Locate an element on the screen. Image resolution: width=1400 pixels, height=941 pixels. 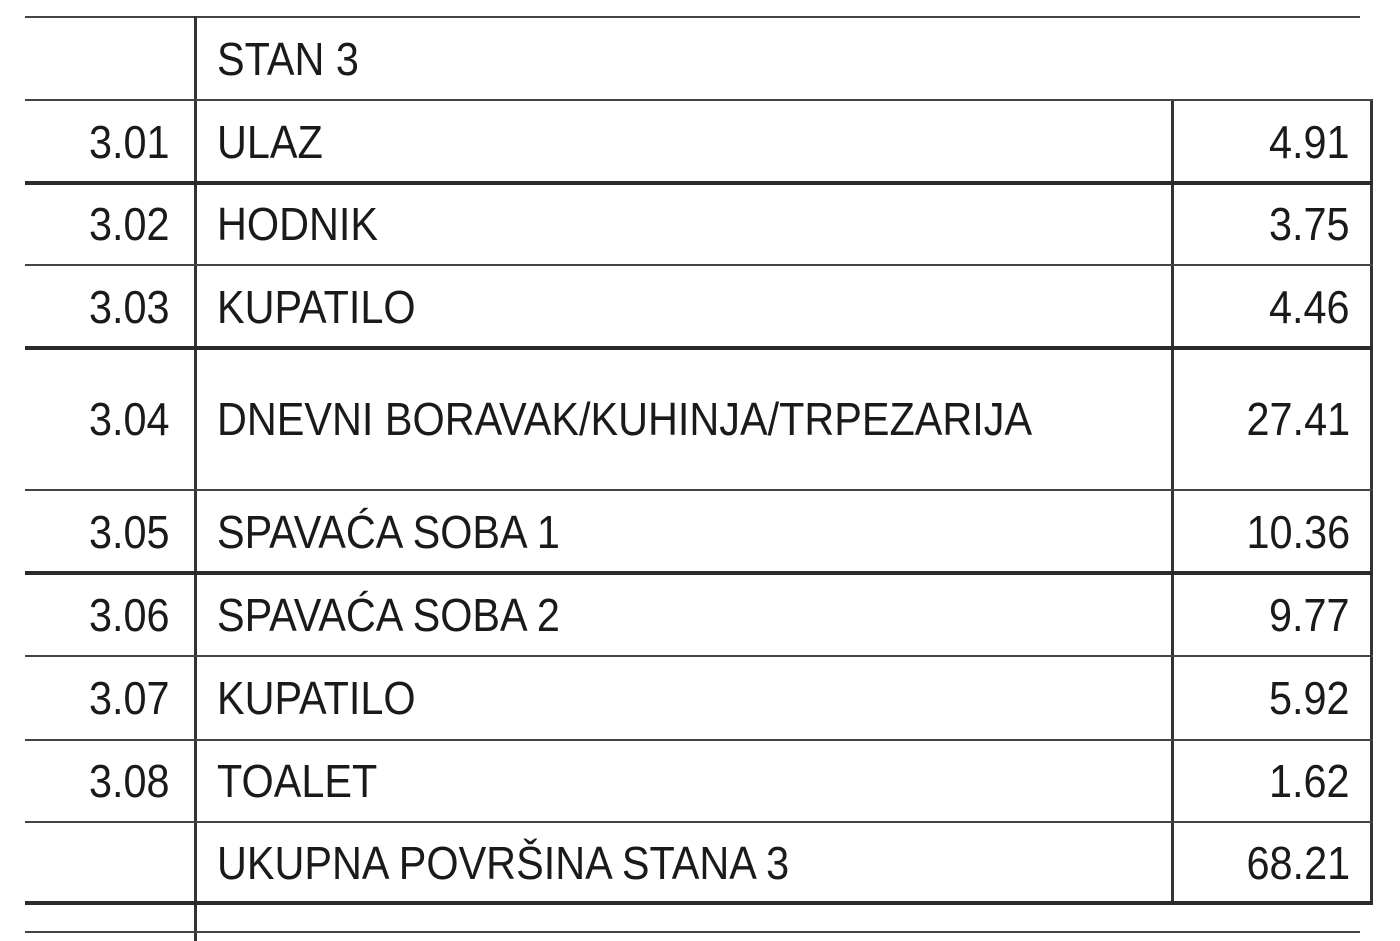
table-border-right is located at coordinates (1371, 502).